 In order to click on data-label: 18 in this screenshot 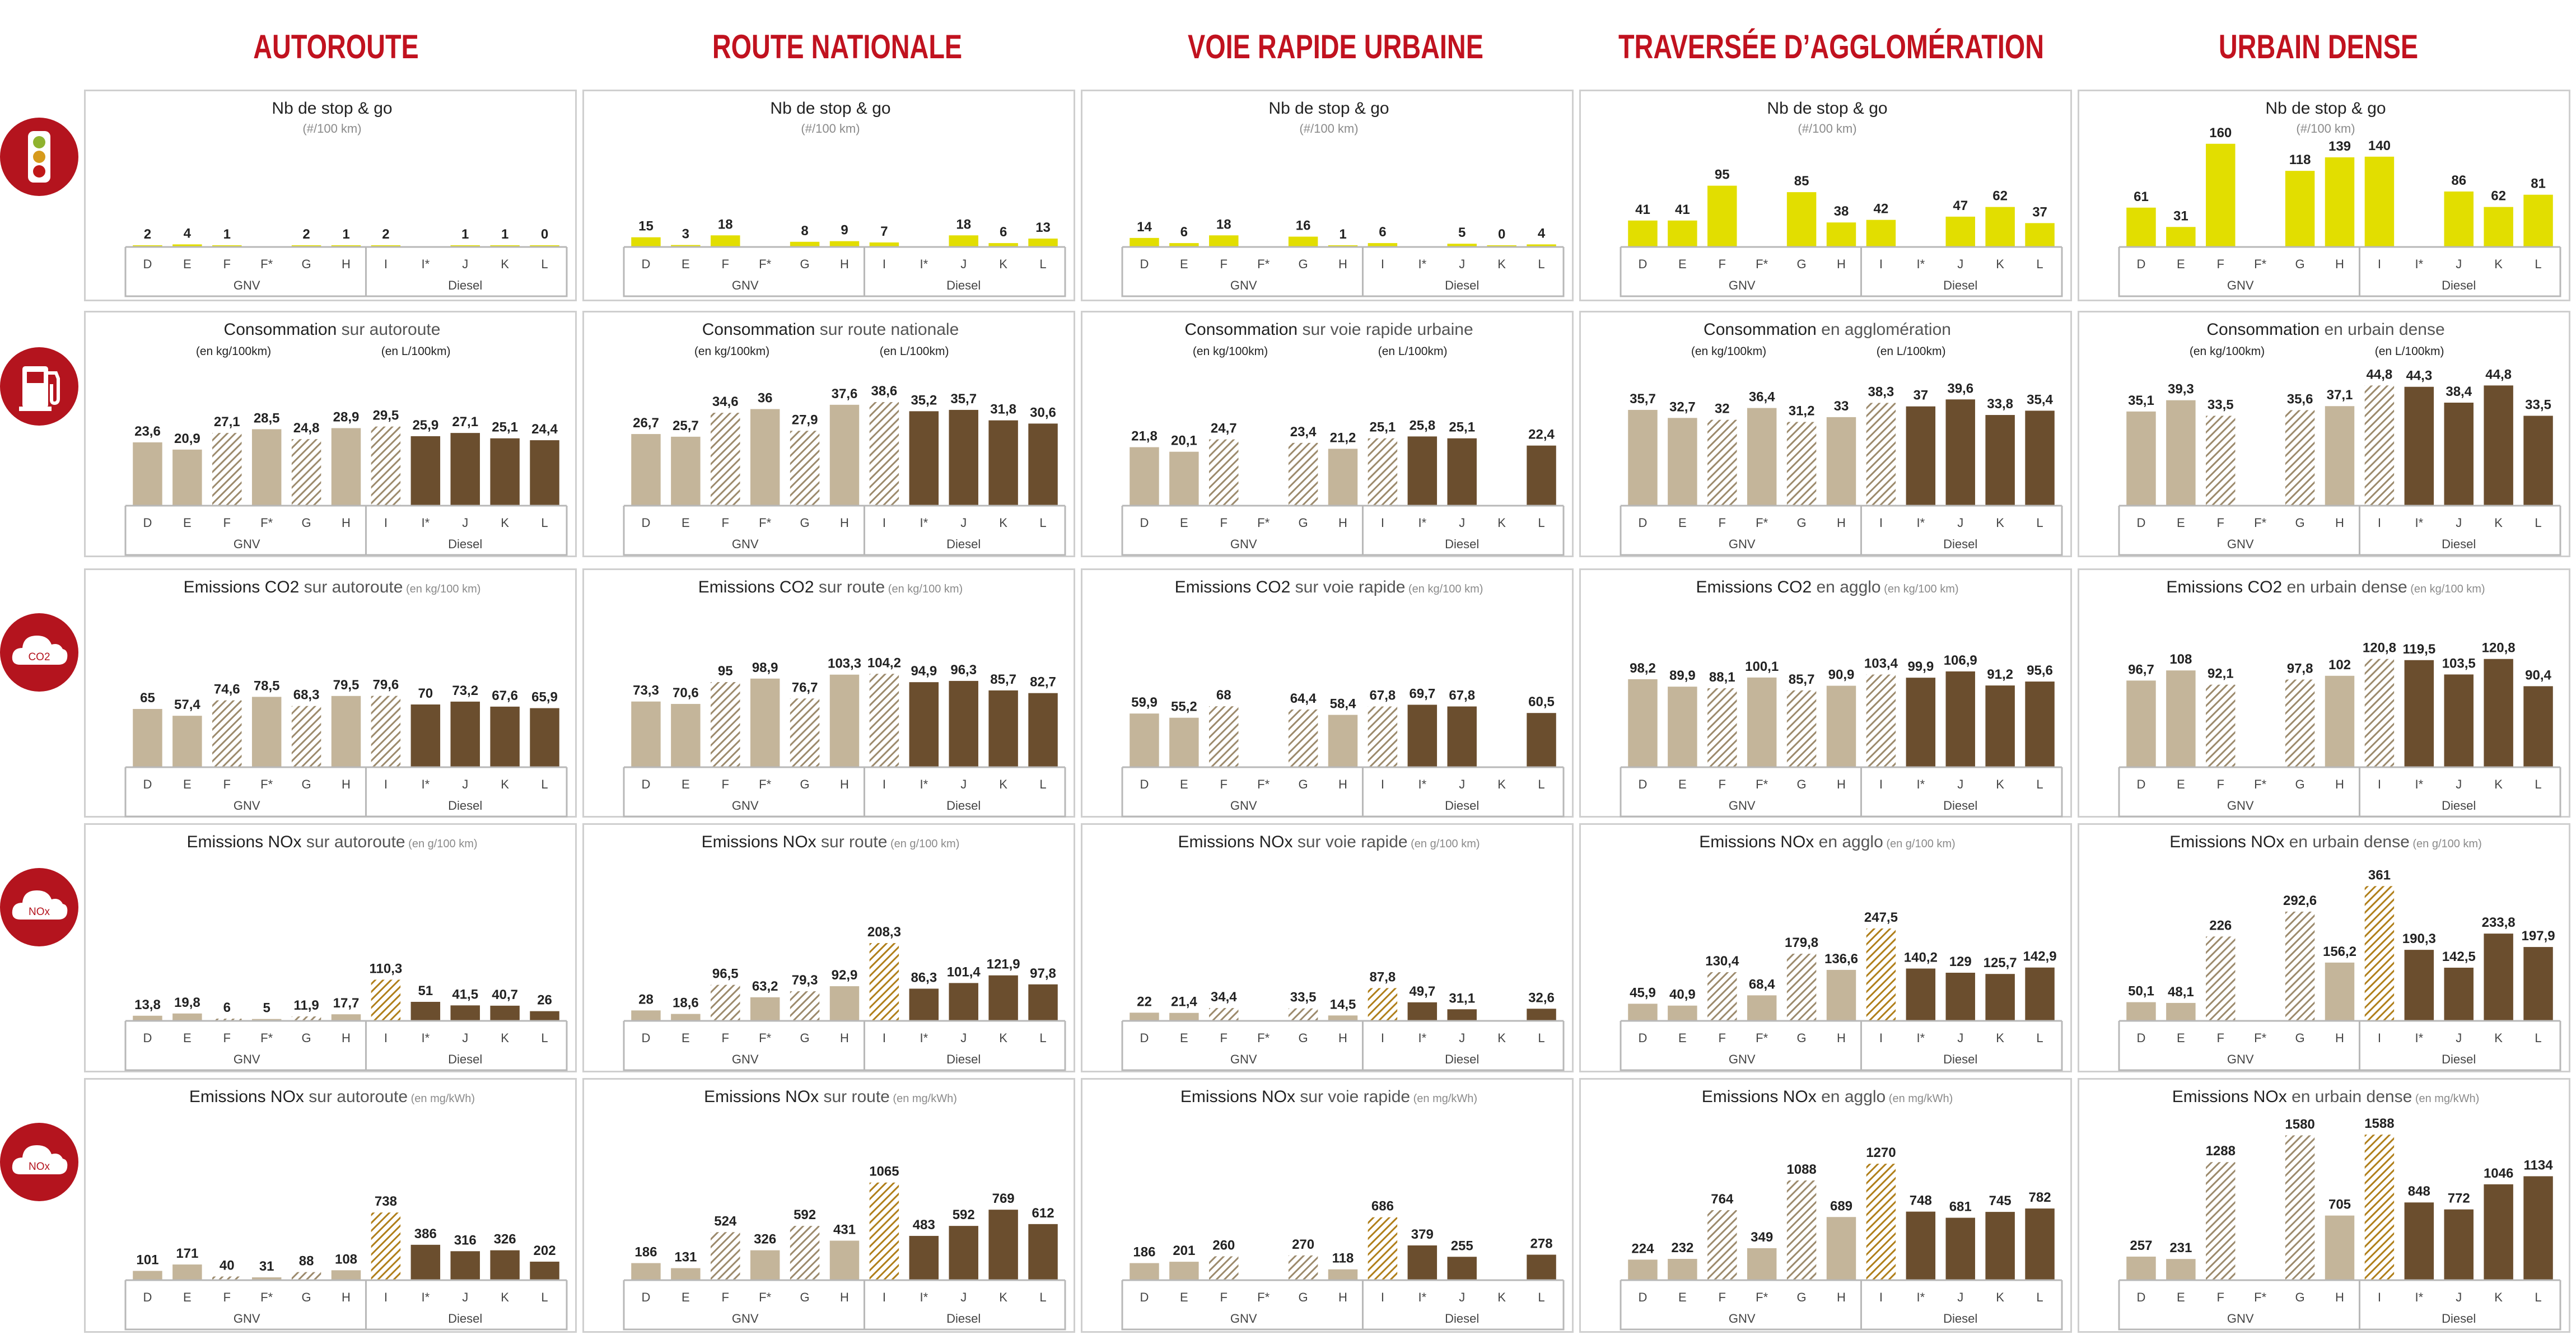, I will do `click(964, 225)`.